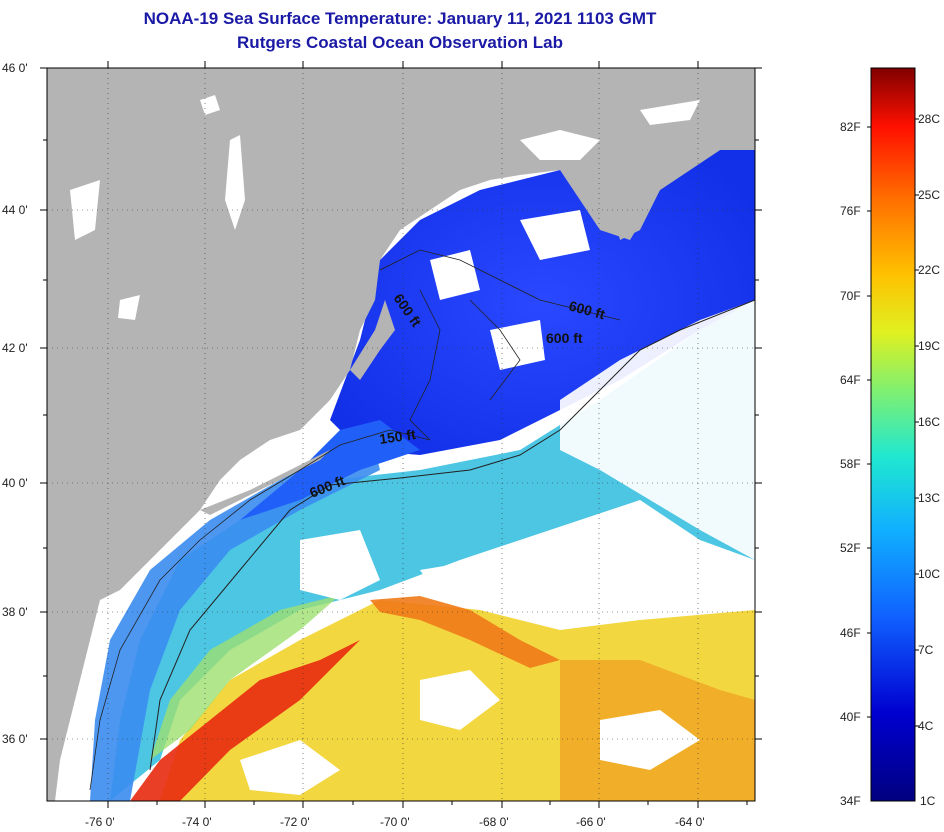 The image size is (944, 832). Describe the element at coordinates (929, 270) in the screenshot. I see `colorbar-c-22: 22C` at that location.